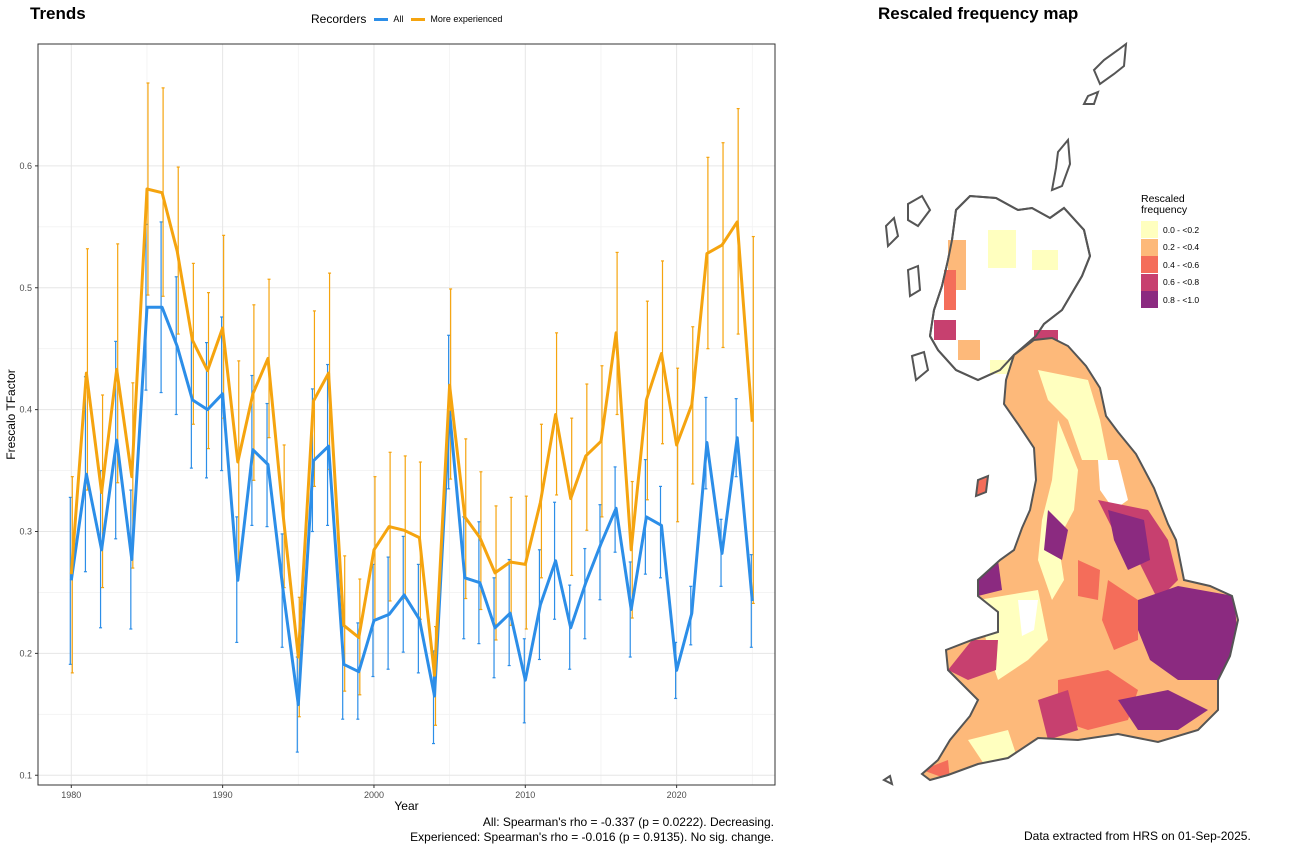 The height and width of the screenshot is (850, 1300). Describe the element at coordinates (25, 166) in the screenshot. I see `tick-label-y: 0.6` at that location.